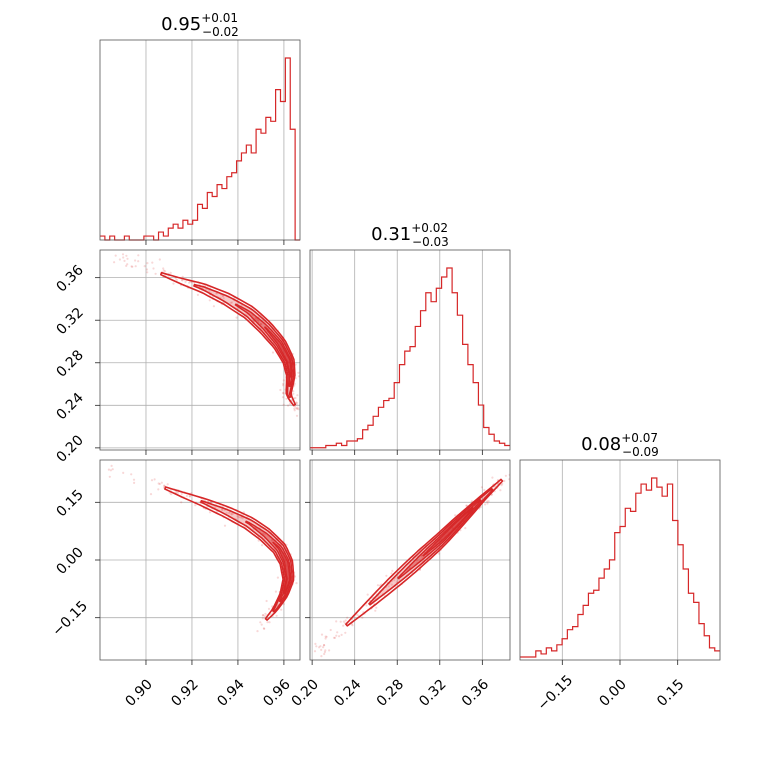 Image resolution: width=760 pixels, height=760 pixels. Describe the element at coordinates (430, 242) in the screenshot. I see `title-minus-error: −0.03` at that location.